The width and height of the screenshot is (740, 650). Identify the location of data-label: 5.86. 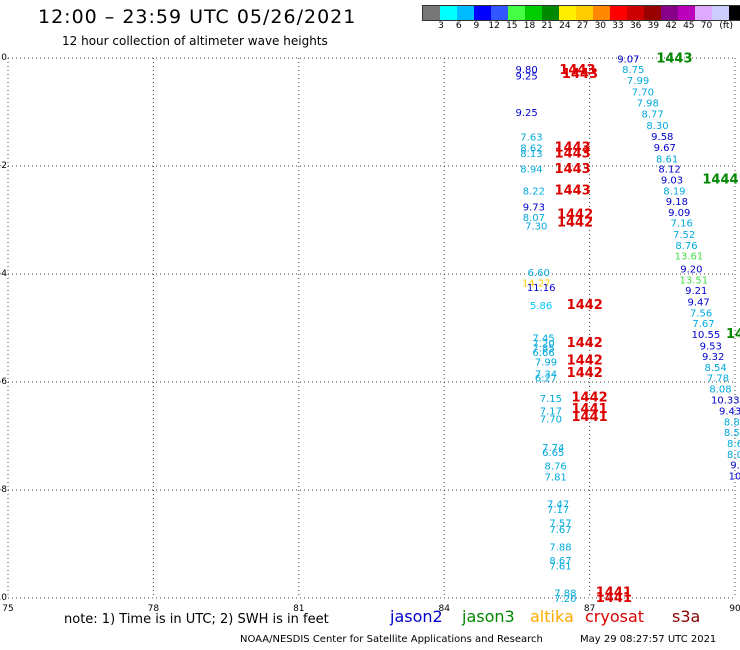
(541, 306).